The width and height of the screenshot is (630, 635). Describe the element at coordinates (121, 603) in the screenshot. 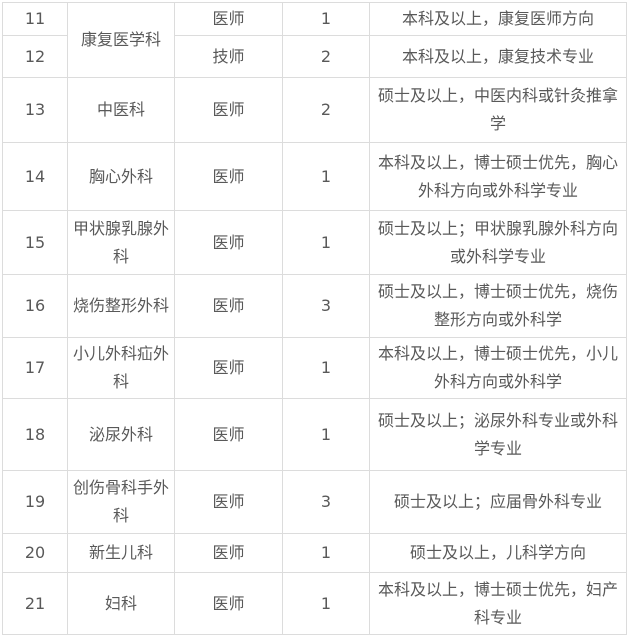

I see `department-cell: 妇科` at that location.